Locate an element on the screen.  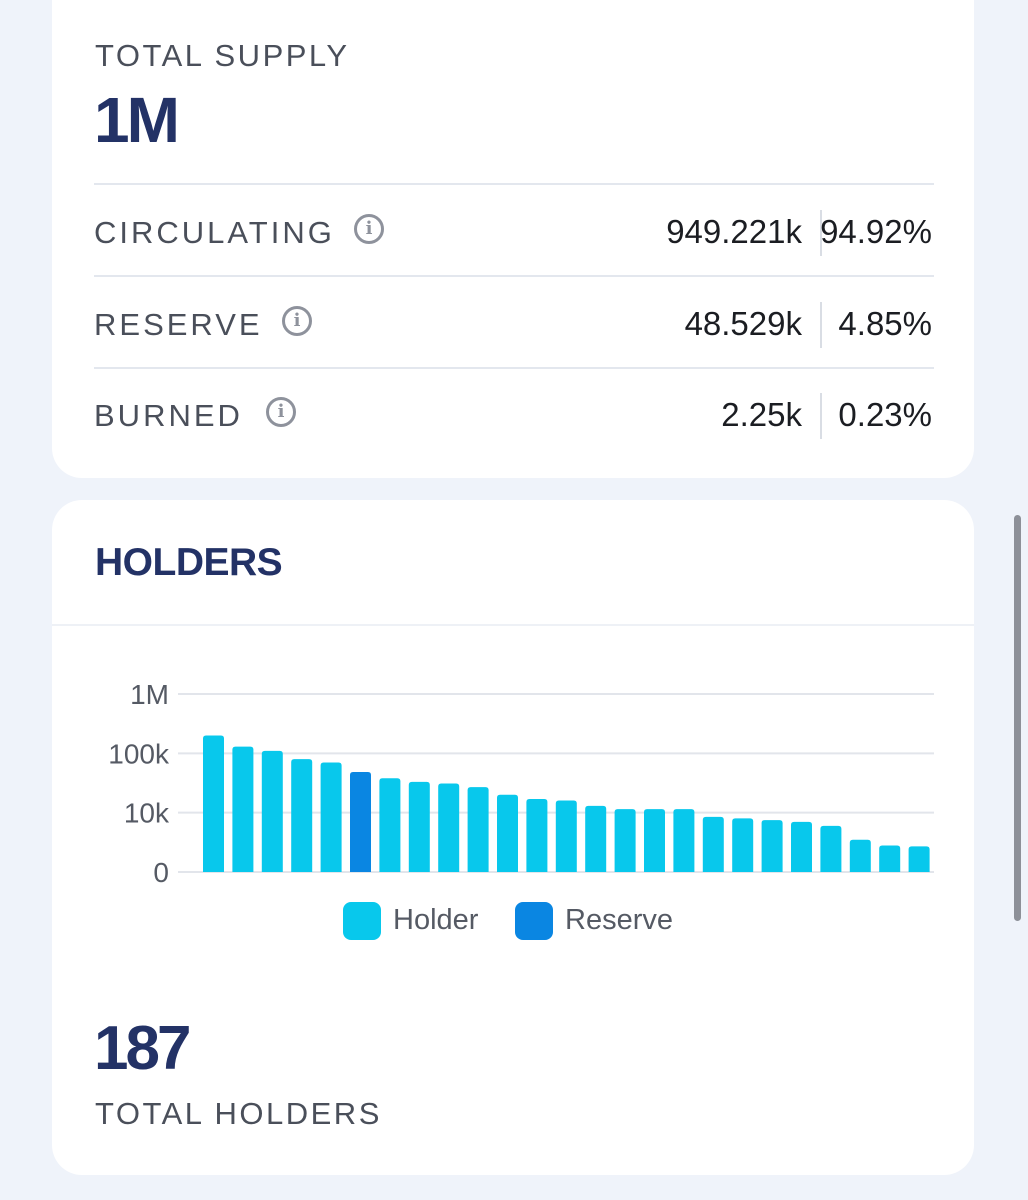
legend-item-reserve: Reserve is located at coordinates (600, 920).